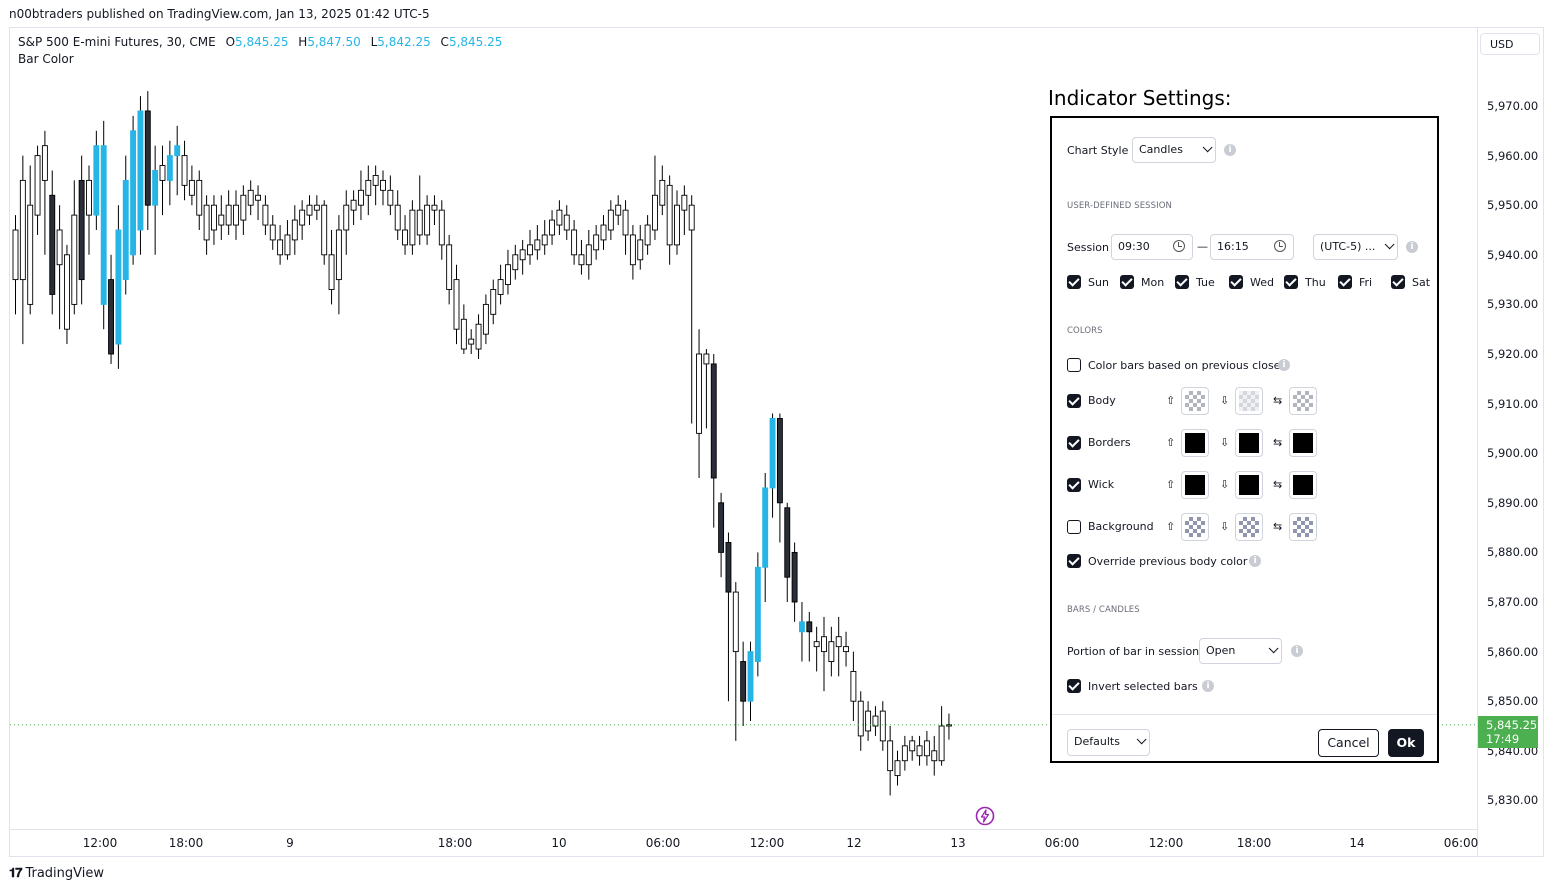  Describe the element at coordinates (117, 42) in the screenshot. I see `legend-symbol: S&P 500 E-mini Futures, 30, CME` at that location.